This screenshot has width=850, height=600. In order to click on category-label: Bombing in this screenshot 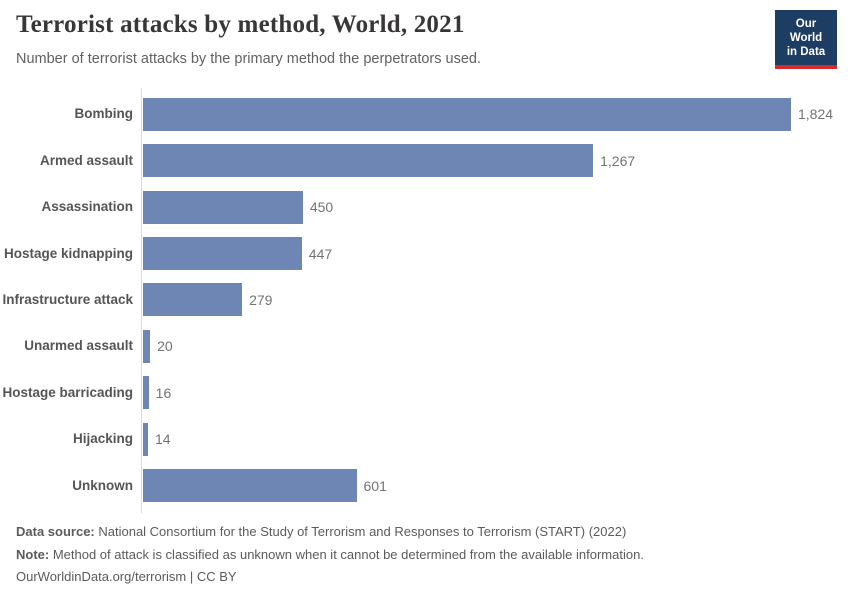, I will do `click(104, 114)`.